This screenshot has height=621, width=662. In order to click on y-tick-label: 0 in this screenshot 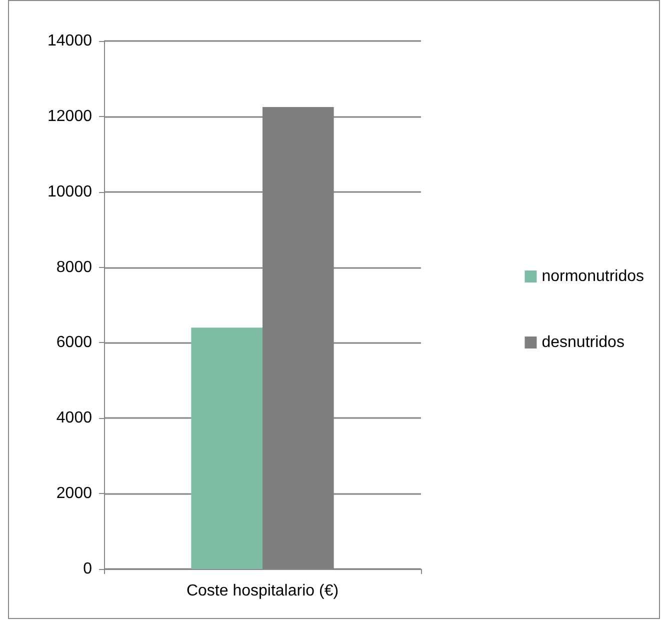, I will do `click(87, 569)`.